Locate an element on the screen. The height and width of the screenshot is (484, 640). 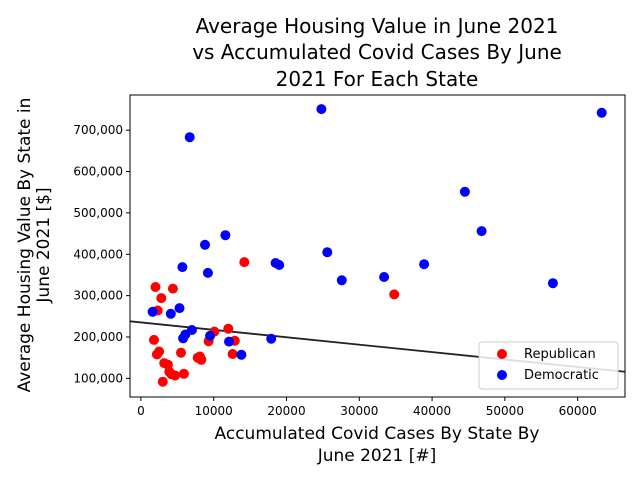
x-tick-label: 40000 is located at coordinates (432, 411).